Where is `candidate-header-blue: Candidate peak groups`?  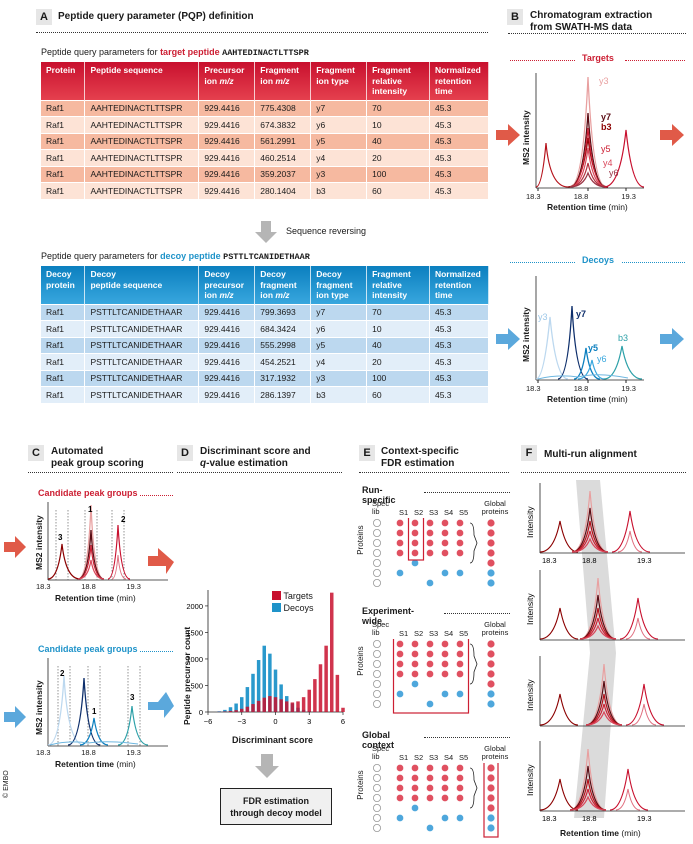 candidate-header-blue: Candidate peak groups is located at coordinates (88, 649).